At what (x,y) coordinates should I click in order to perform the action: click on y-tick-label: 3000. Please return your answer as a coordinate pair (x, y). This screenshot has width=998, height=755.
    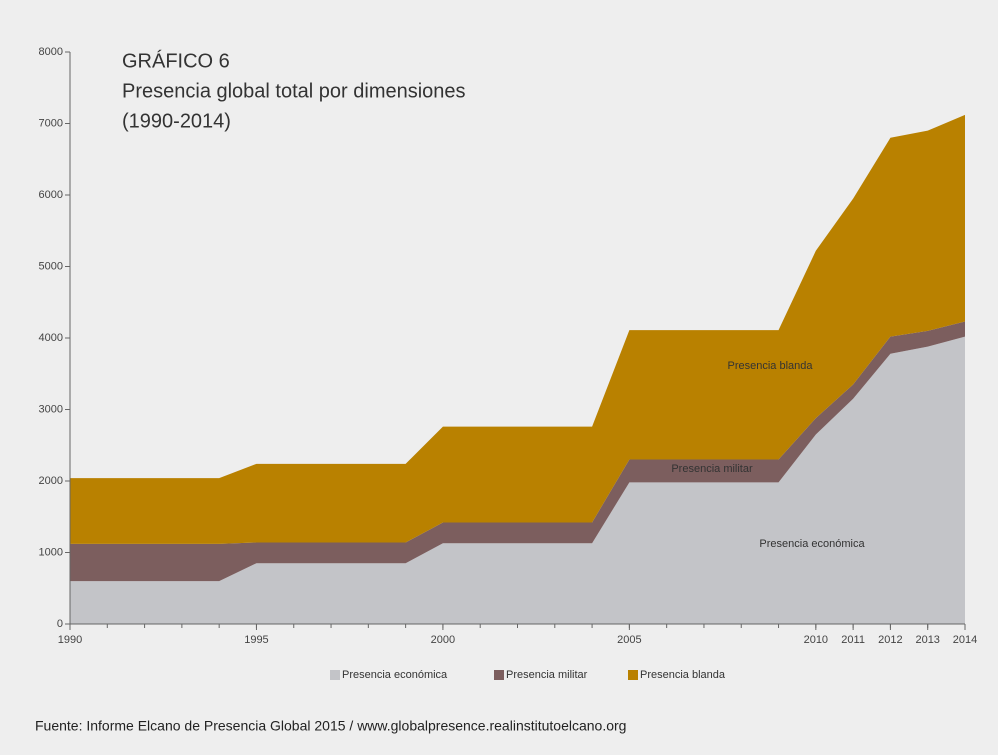
    Looking at the image, I should click on (51, 409).